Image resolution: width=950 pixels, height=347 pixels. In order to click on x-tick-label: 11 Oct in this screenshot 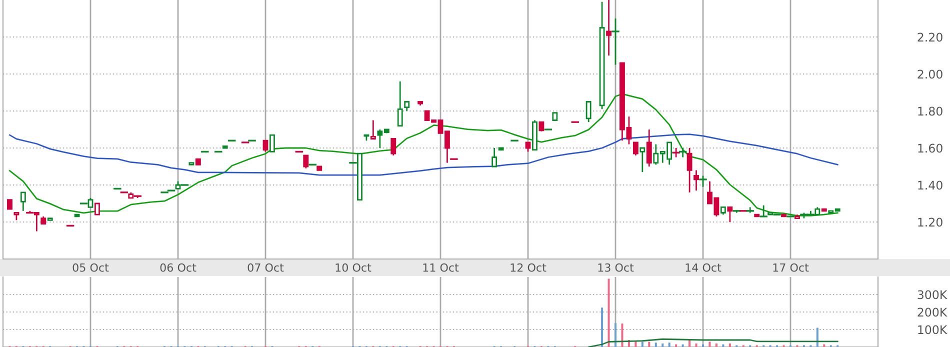, I will do `click(441, 267)`.